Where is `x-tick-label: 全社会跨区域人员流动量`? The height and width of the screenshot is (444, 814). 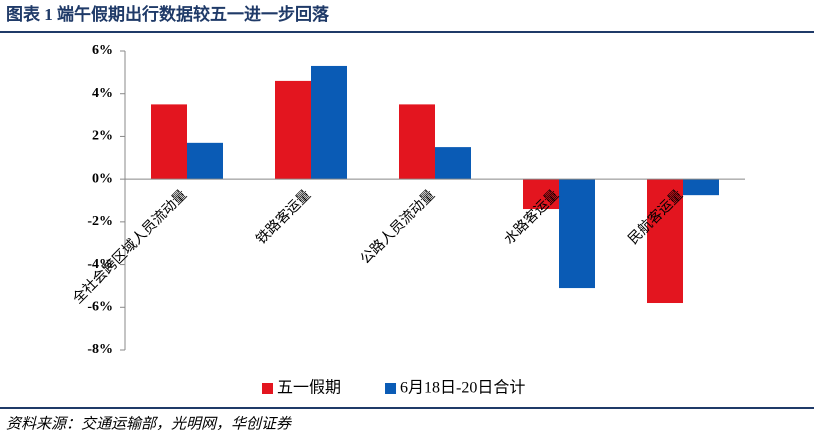 x-tick-label: 全社会跨区域人员流动量 is located at coordinates (129, 246).